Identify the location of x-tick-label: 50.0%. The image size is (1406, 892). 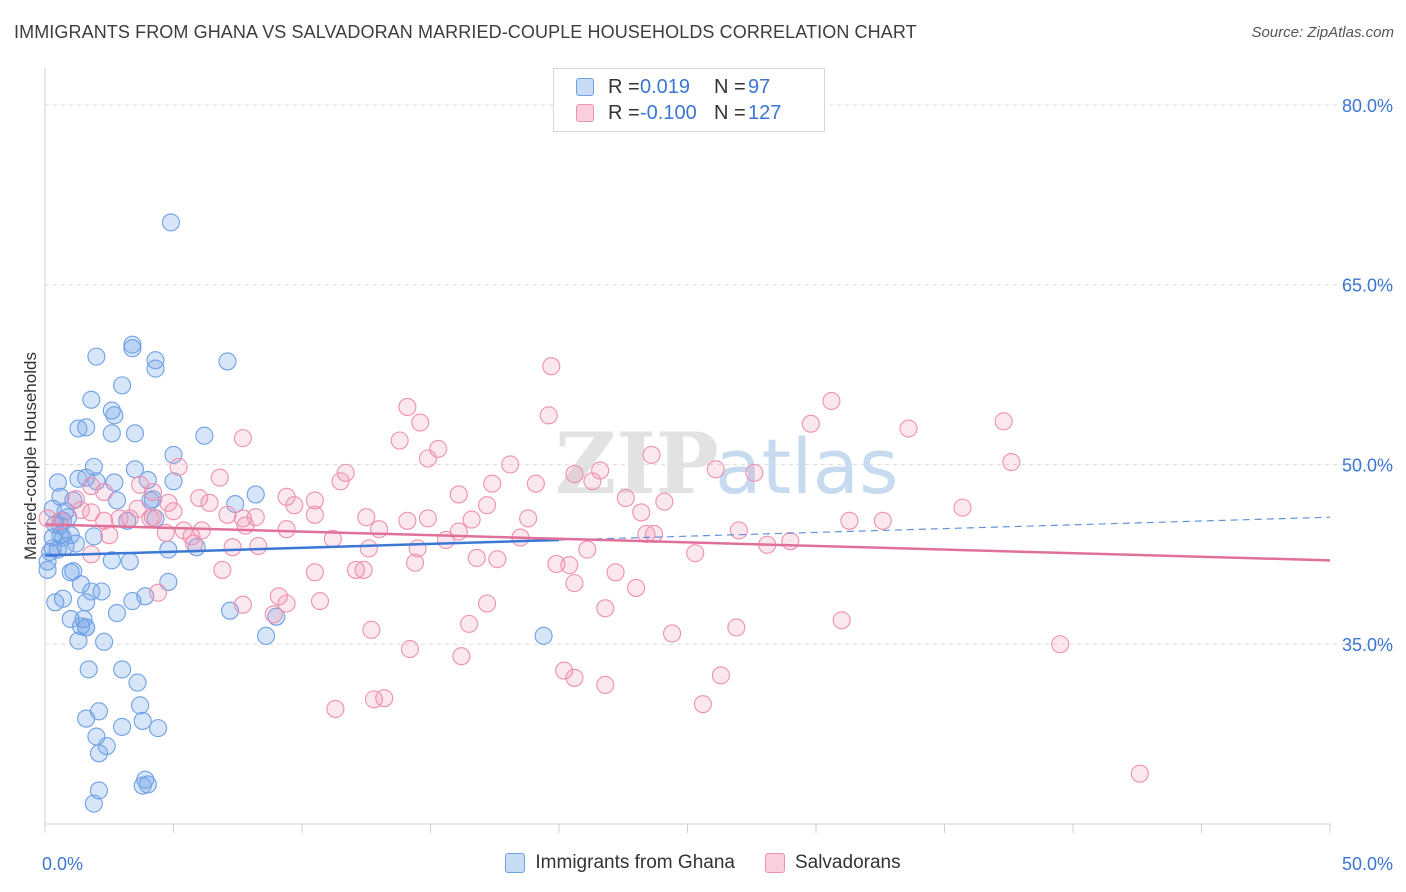
(1367, 864).